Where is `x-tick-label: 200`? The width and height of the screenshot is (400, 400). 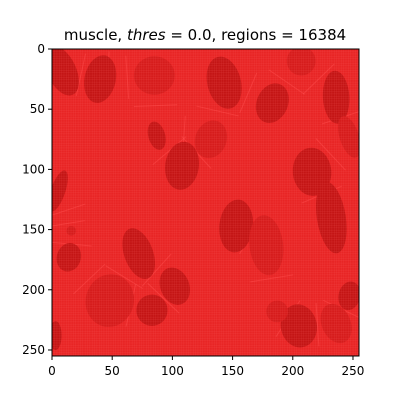
x-tick-label: 200 is located at coordinates (292, 371).